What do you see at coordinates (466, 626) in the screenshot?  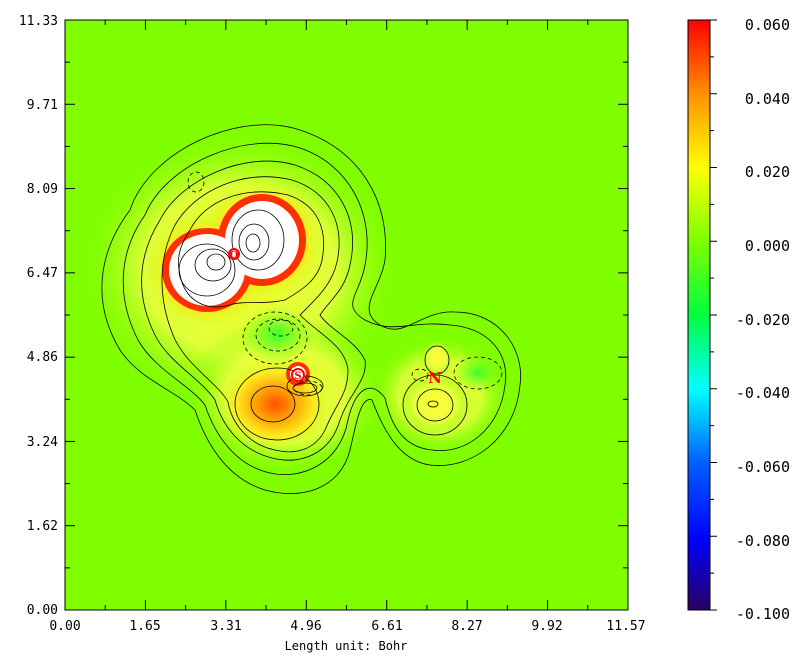 I see `x-tick-label: 8.27` at bounding box center [466, 626].